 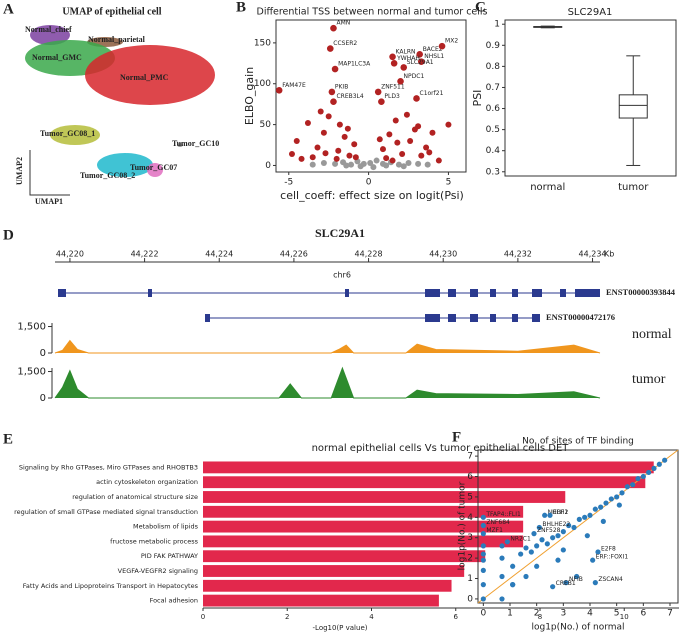 I want to click on point-label: E2F8, so click(x=608, y=549).